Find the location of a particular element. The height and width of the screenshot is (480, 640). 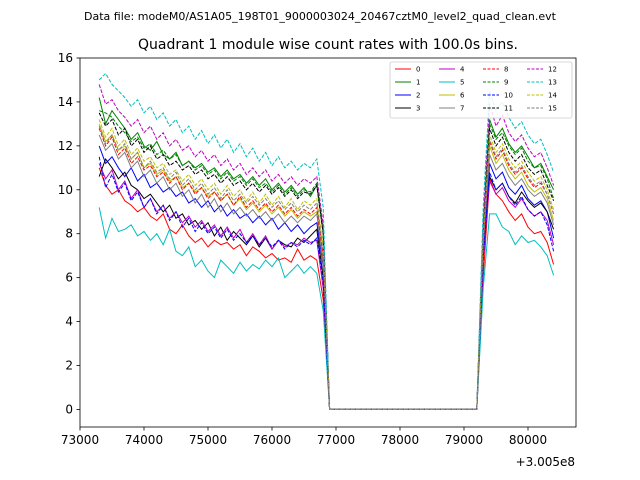

y-tick-label: 14 is located at coordinates (65, 102).